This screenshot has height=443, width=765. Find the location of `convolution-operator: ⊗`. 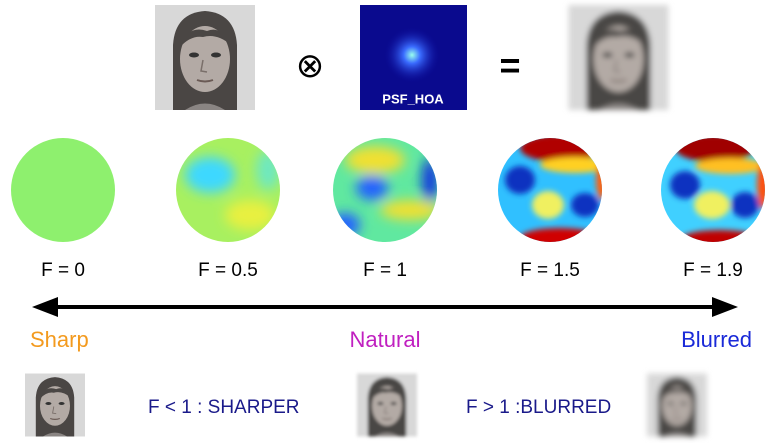

convolution-operator: ⊗ is located at coordinates (310, 66).